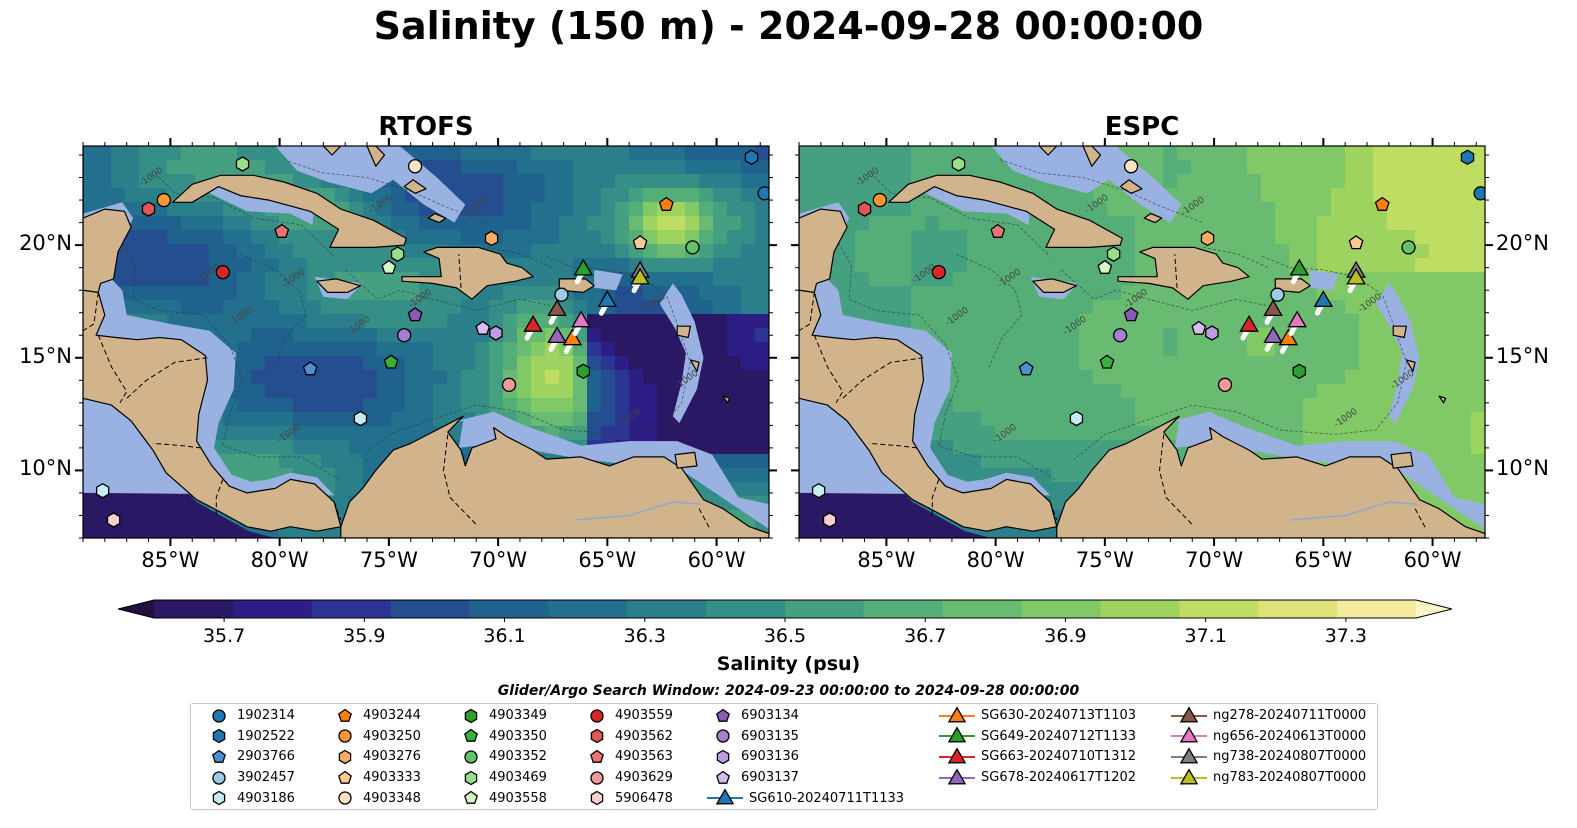 The height and width of the screenshot is (828, 1577). What do you see at coordinates (1249, 323) in the screenshot?
I see `glider-SG663-20240710T1312` at bounding box center [1249, 323].